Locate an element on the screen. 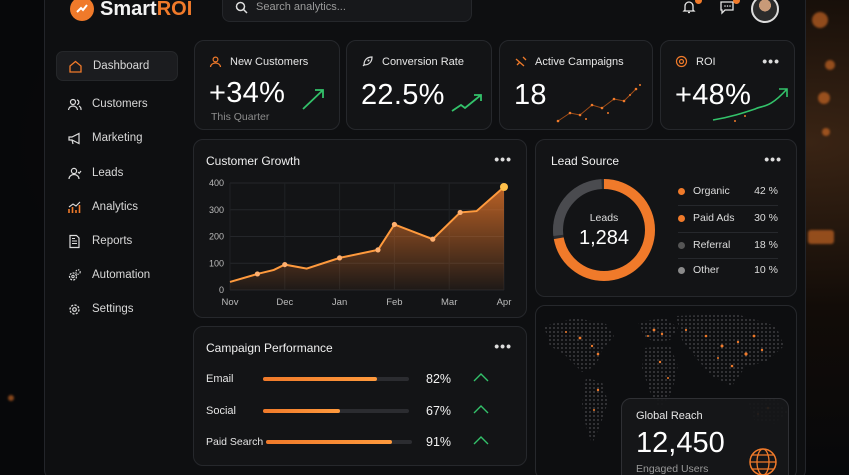 The height and width of the screenshot is (475, 849). donut-center-value: 1,284 is located at coordinates (604, 238).